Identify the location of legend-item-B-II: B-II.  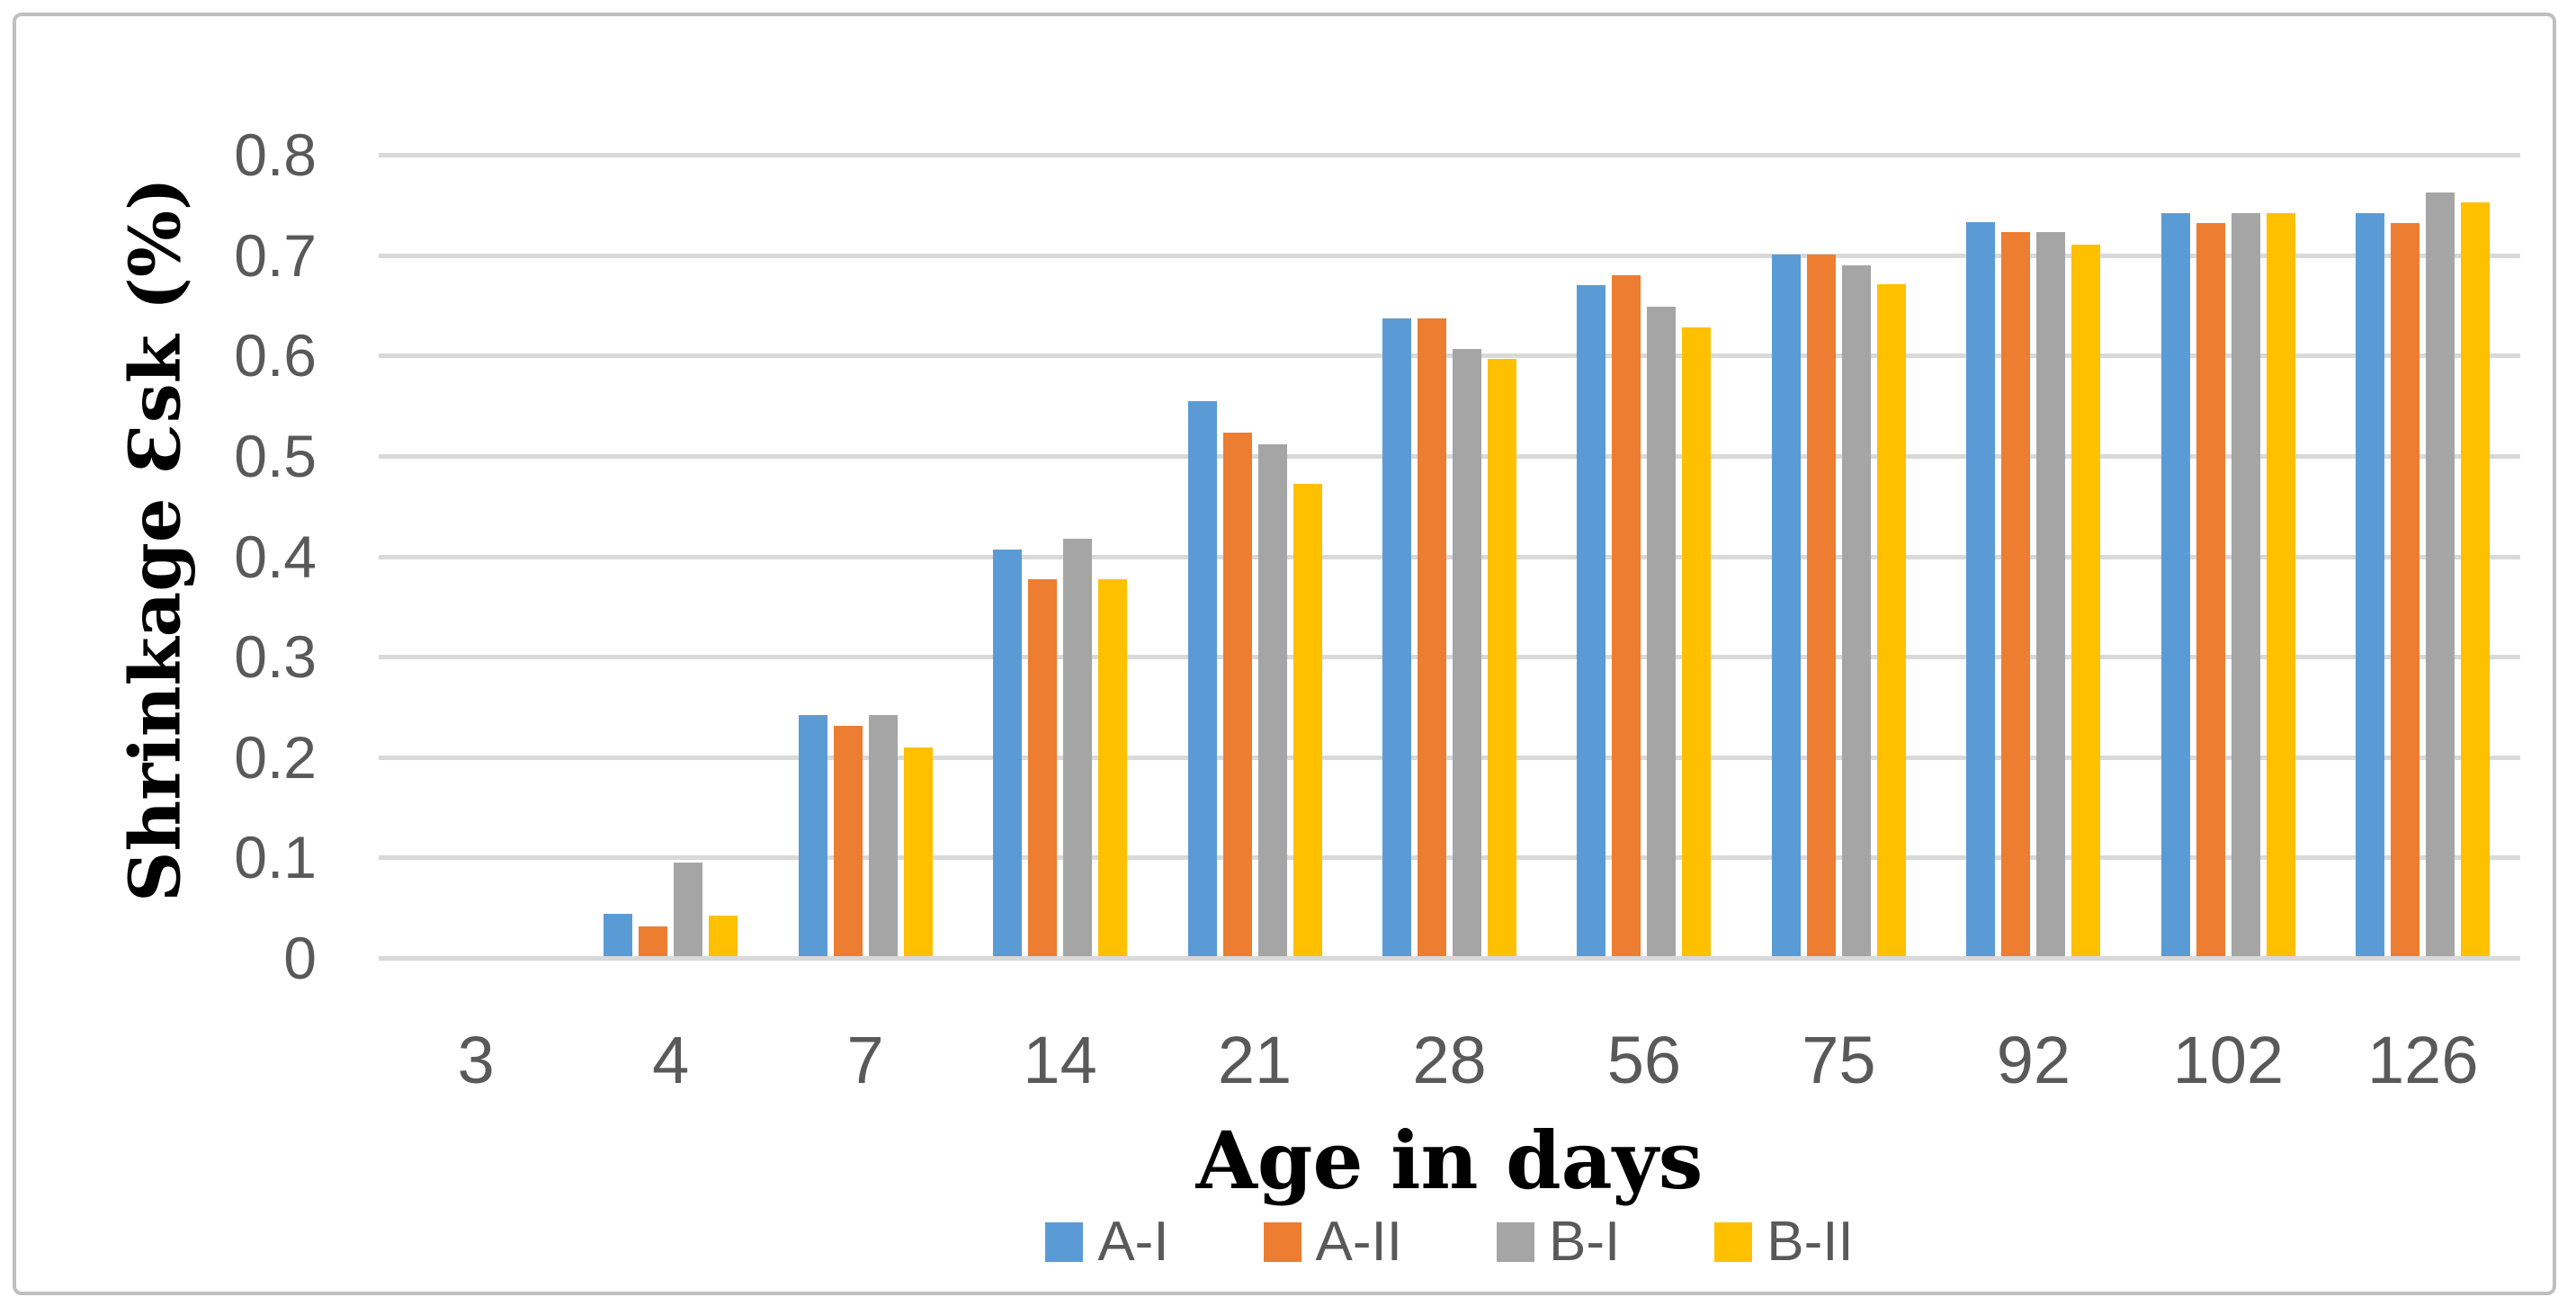
(1784, 1242).